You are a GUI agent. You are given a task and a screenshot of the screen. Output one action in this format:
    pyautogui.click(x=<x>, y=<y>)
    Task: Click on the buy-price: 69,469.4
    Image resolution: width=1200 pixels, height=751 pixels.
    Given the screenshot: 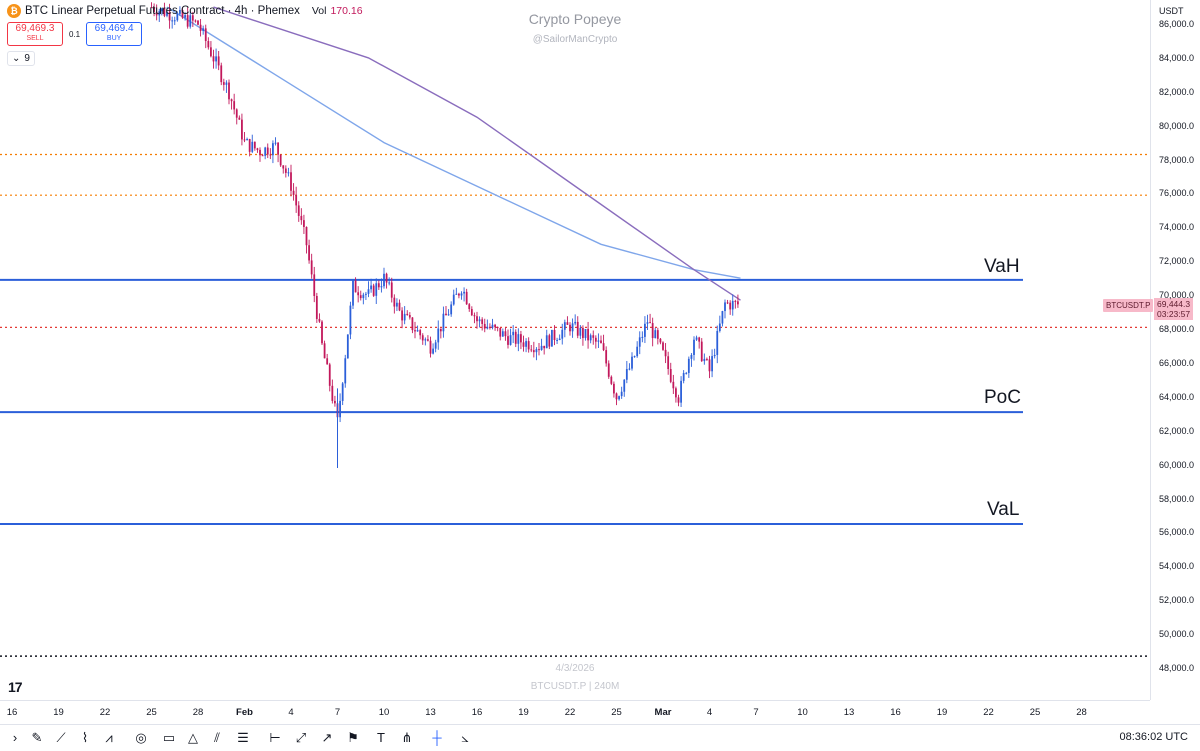 What is the action you would take?
    pyautogui.click(x=114, y=28)
    